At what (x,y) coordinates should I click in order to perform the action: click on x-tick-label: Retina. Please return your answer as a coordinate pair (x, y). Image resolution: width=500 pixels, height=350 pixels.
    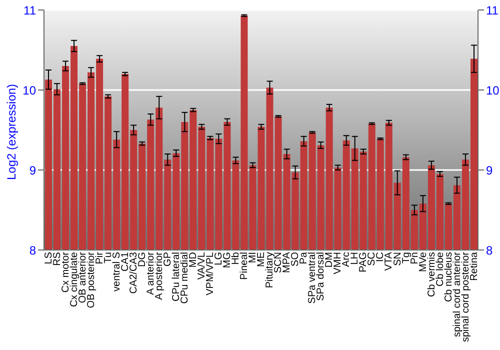
    Looking at the image, I should click on (474, 266).